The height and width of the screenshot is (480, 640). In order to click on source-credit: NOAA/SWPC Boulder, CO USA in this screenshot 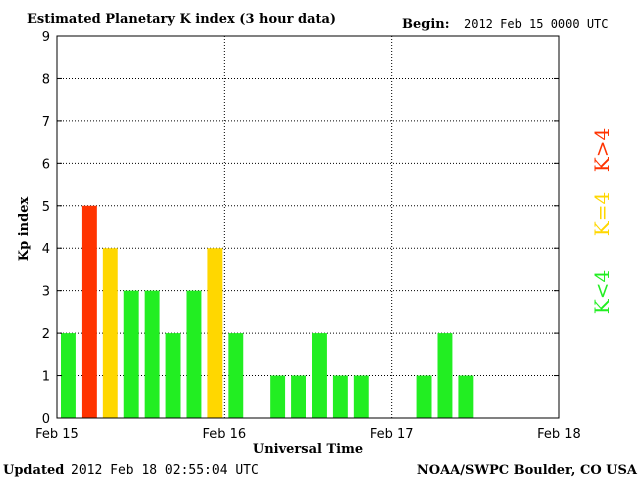, I will do `click(527, 470)`.